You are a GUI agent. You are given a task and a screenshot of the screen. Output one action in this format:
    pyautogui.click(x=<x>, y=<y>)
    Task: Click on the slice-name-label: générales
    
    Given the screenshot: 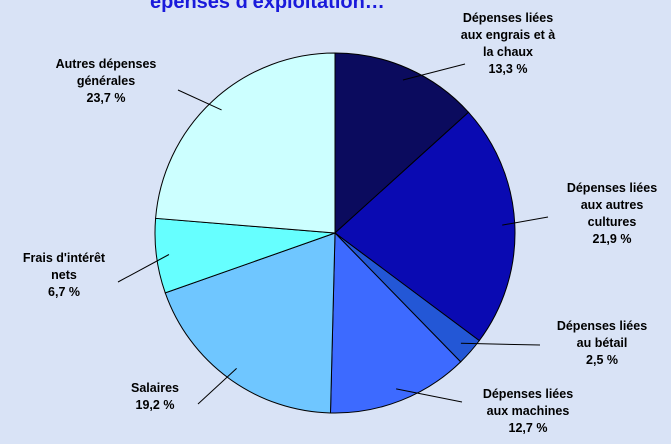 What is the action you would take?
    pyautogui.click(x=106, y=81)
    